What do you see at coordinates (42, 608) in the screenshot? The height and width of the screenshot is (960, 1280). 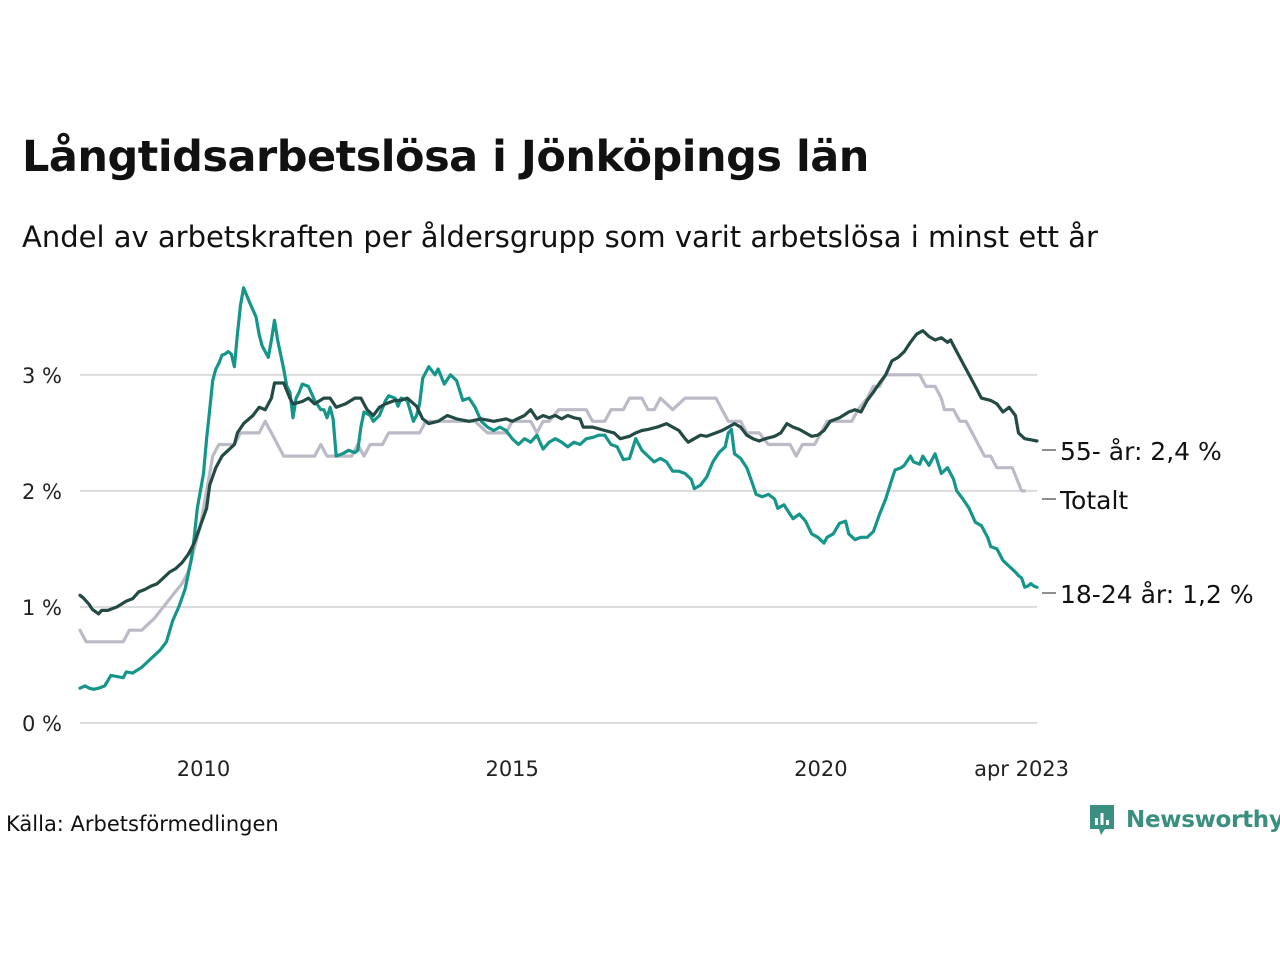 I see `y-tick-label: 1 %` at bounding box center [42, 608].